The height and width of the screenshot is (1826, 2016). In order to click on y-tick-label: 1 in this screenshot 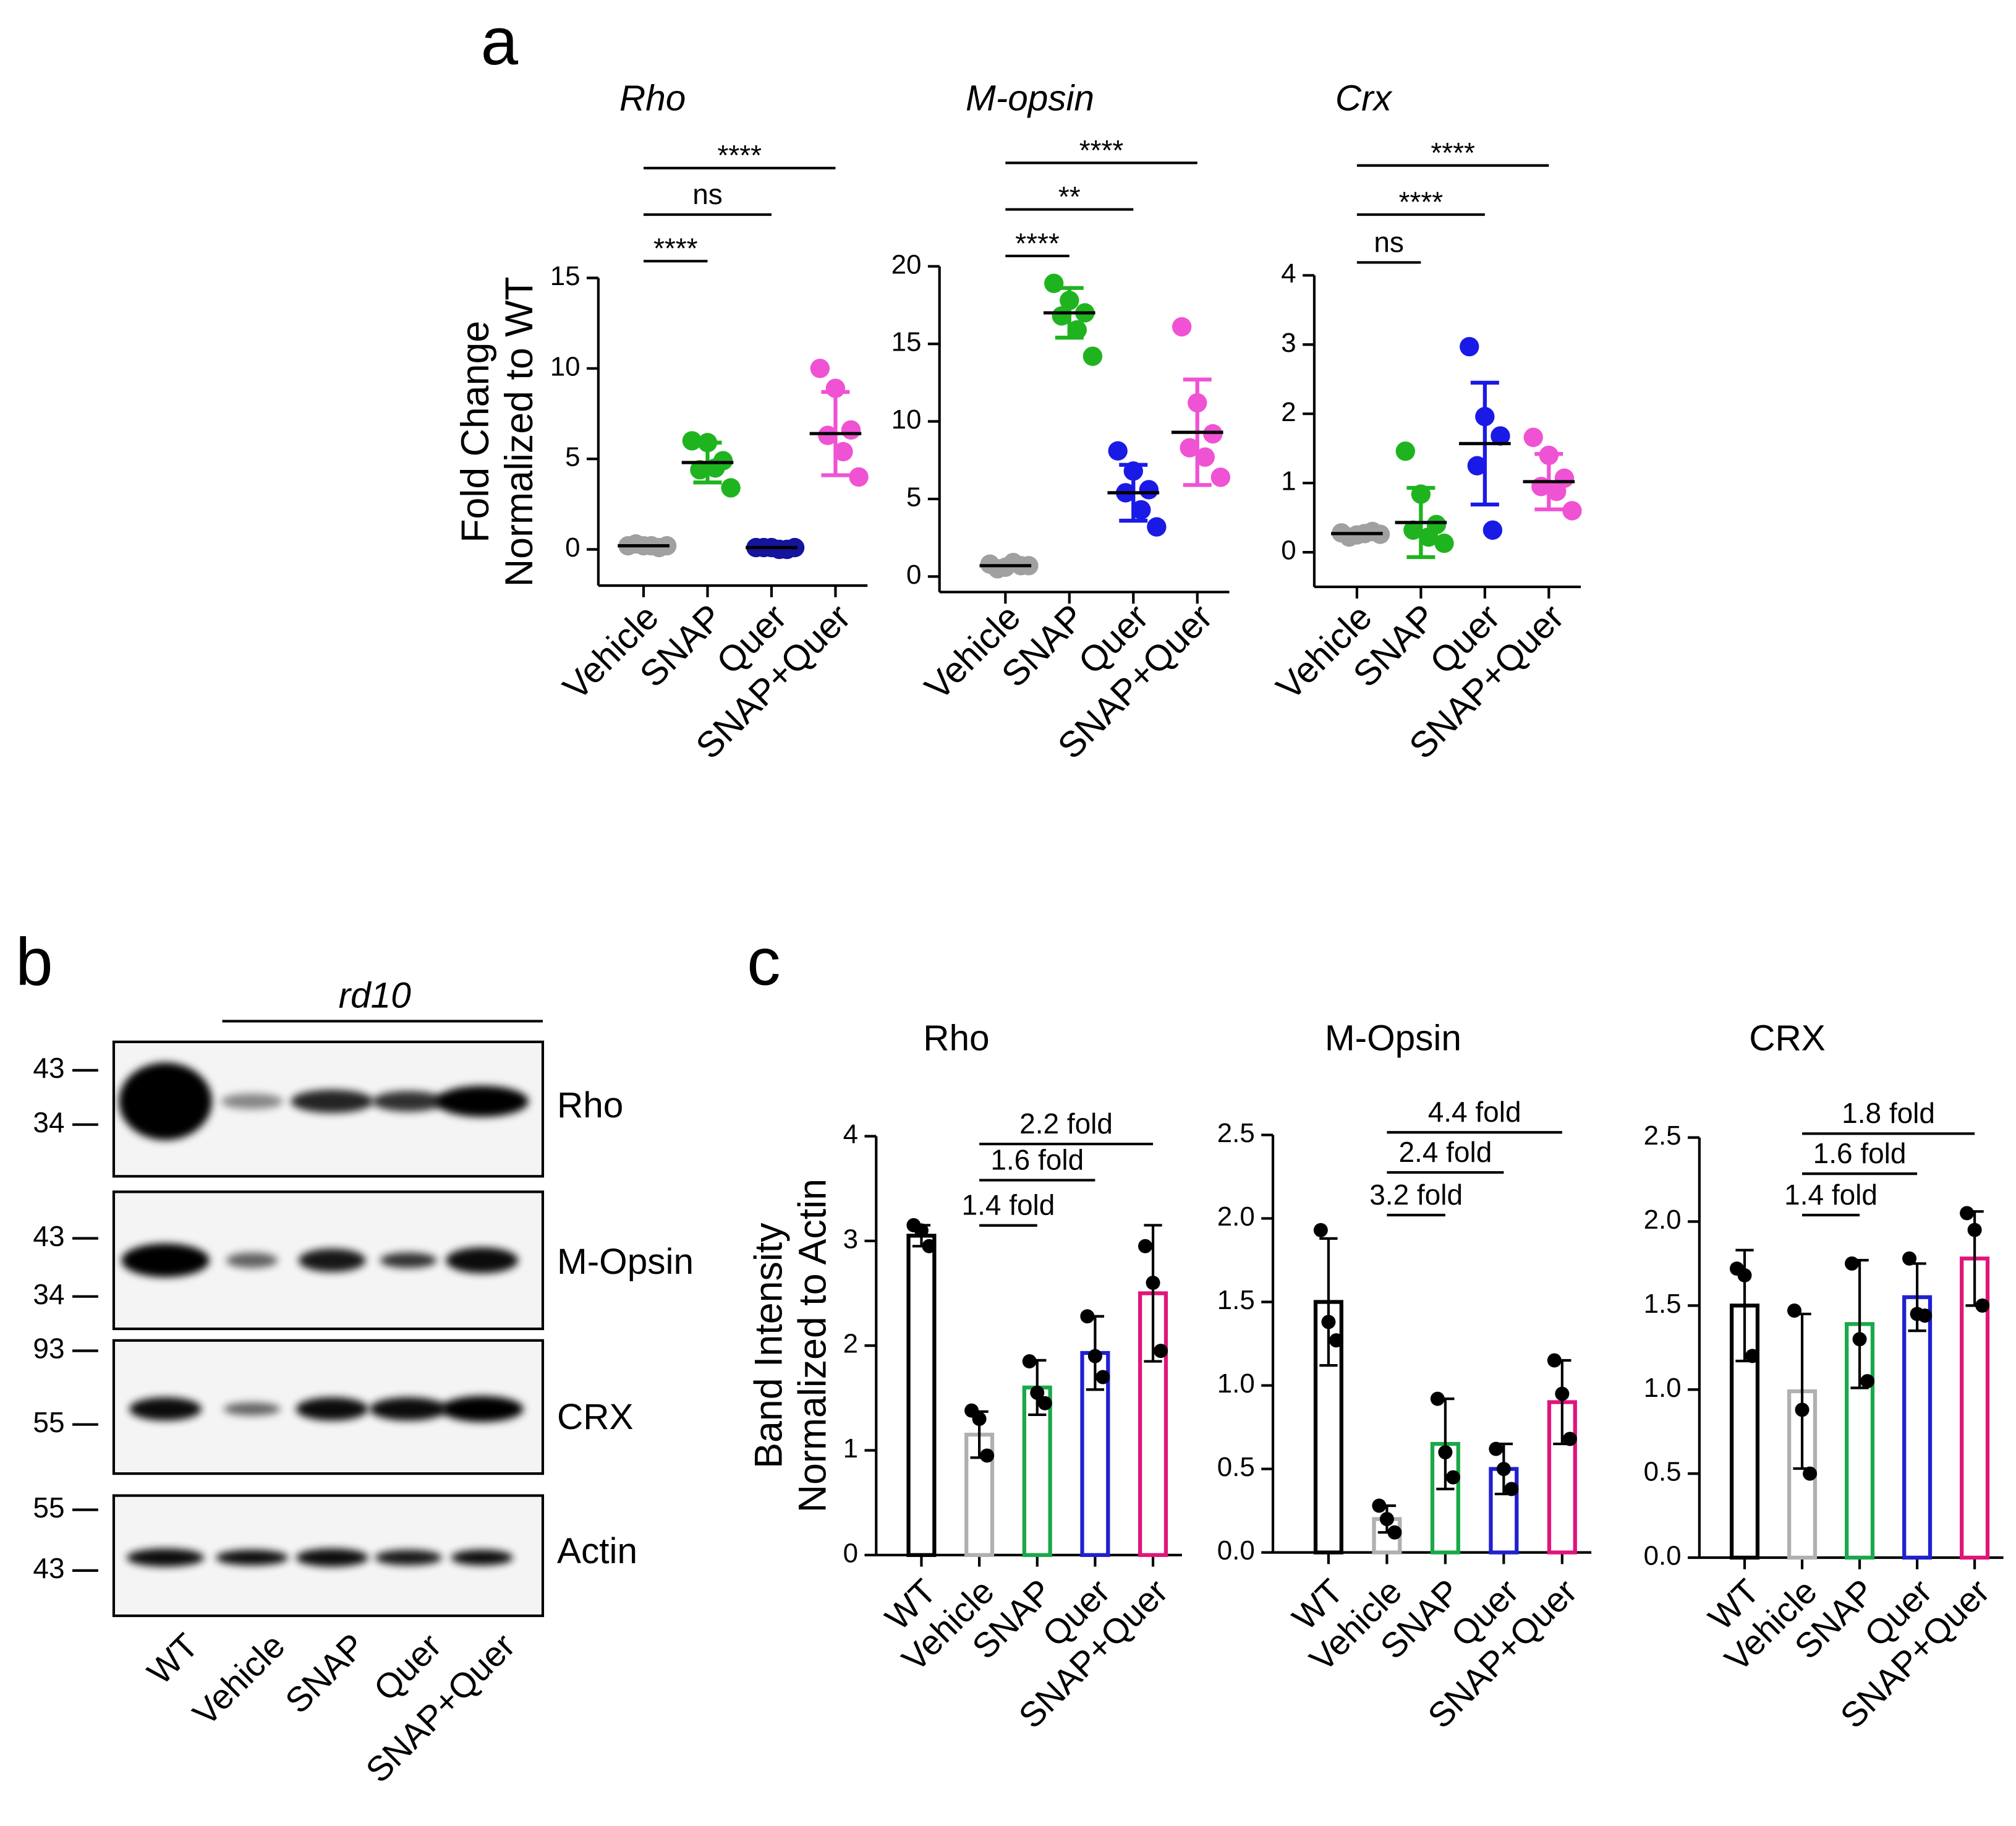, I will do `click(1288, 482)`.